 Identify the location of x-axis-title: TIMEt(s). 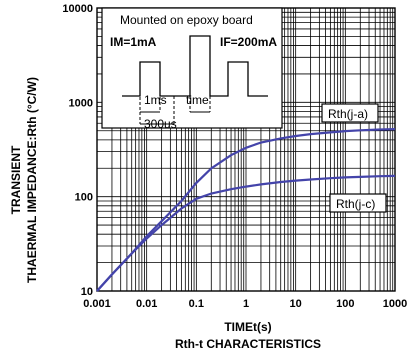
(247, 327).